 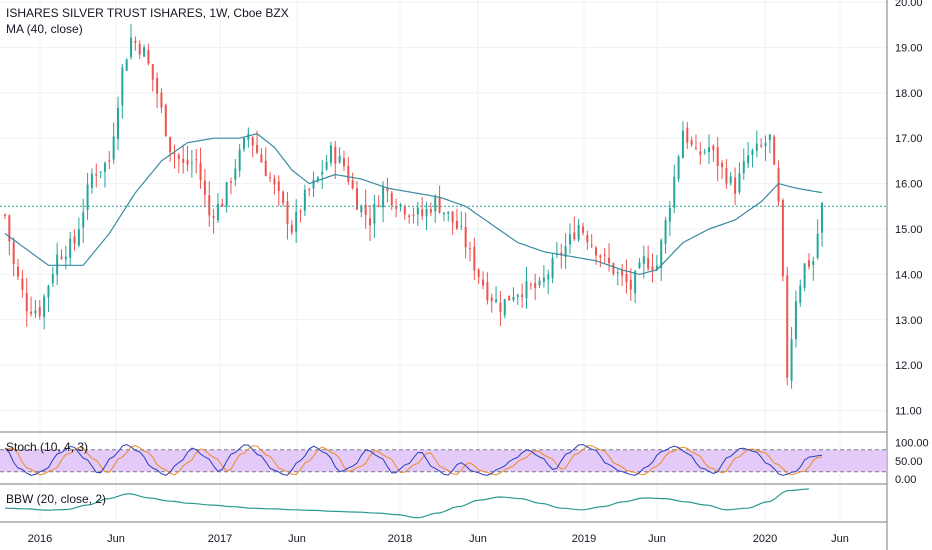 I want to click on price-tick-label: 18.00, so click(x=909, y=94).